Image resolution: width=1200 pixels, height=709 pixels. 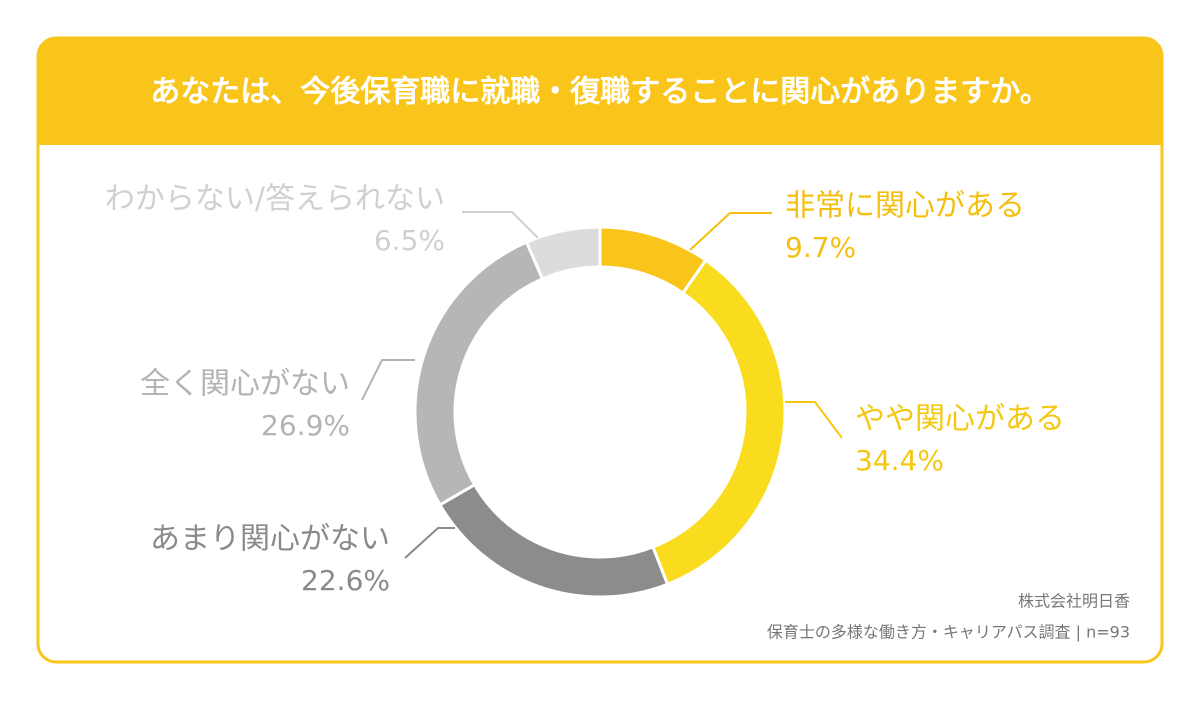 What do you see at coordinates (305, 425) in the screenshot?
I see `value-label: 26.9%` at bounding box center [305, 425].